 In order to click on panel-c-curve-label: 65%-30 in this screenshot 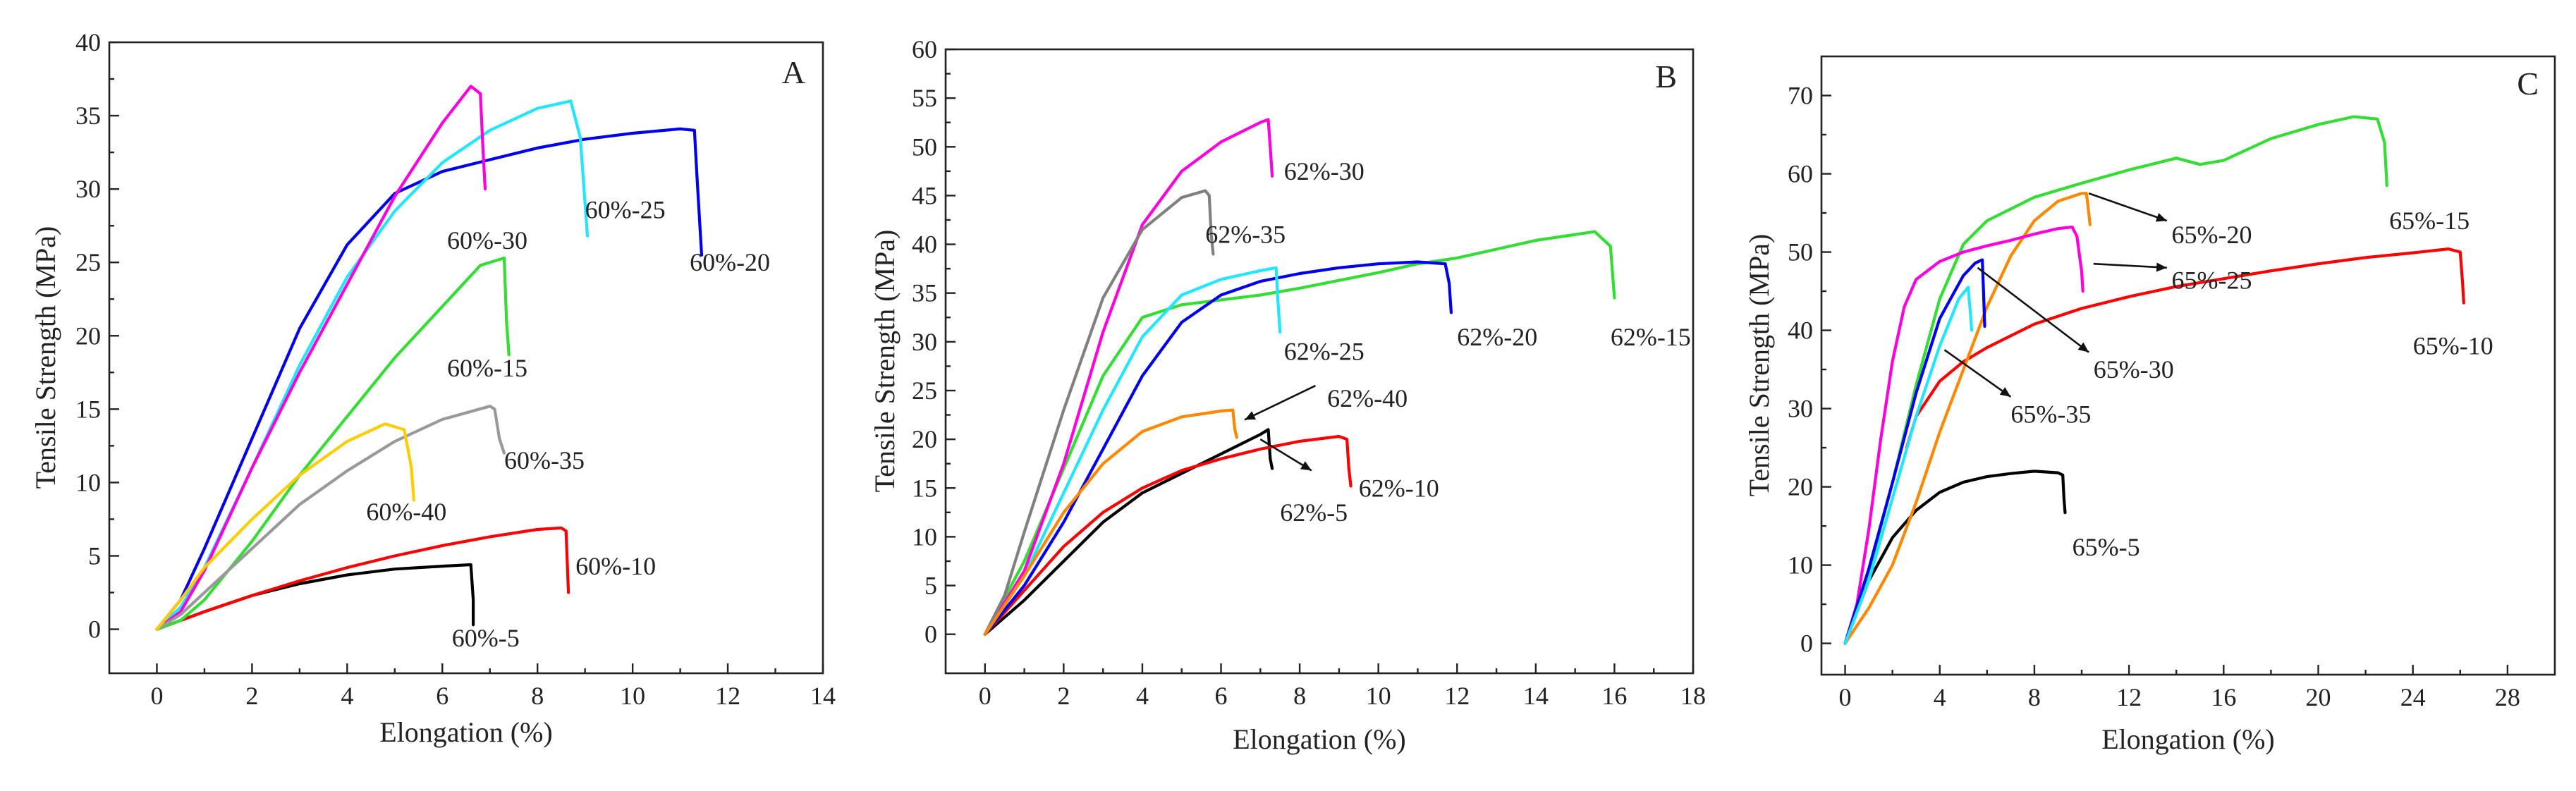, I will do `click(2134, 369)`.